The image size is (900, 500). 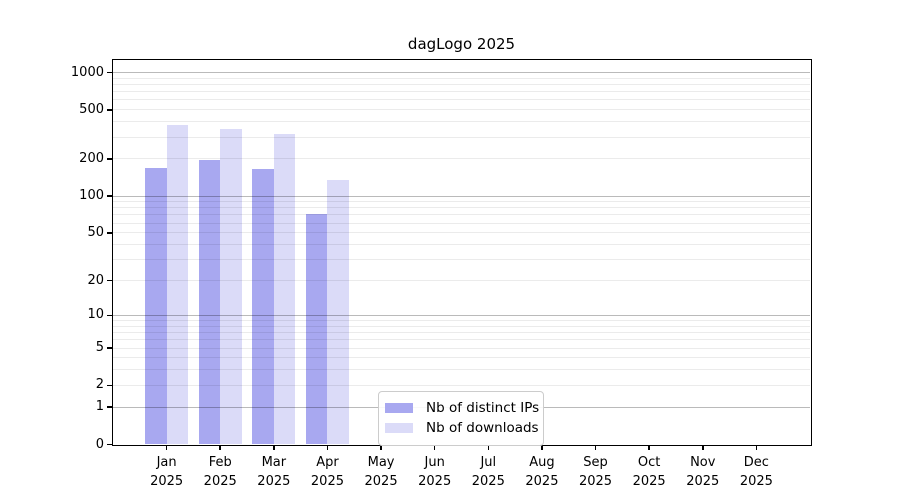 I want to click on x-axis-tick-sep, so click(x=595, y=447).